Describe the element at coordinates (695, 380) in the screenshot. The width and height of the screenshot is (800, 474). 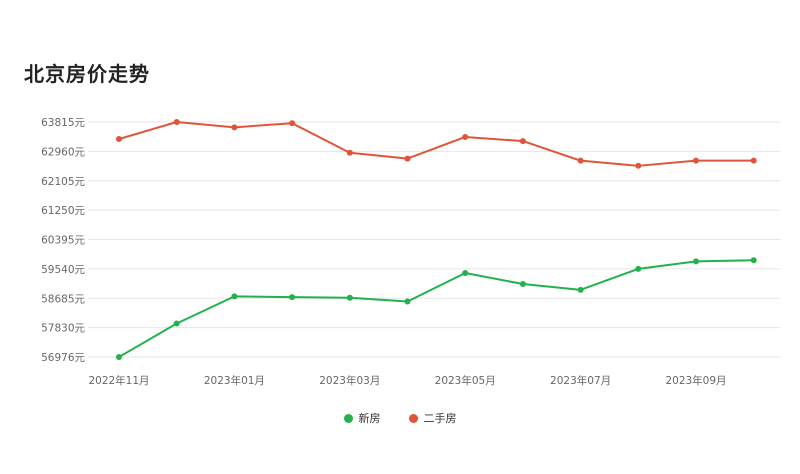
I see `x-tick-label: 2023年09月` at that location.